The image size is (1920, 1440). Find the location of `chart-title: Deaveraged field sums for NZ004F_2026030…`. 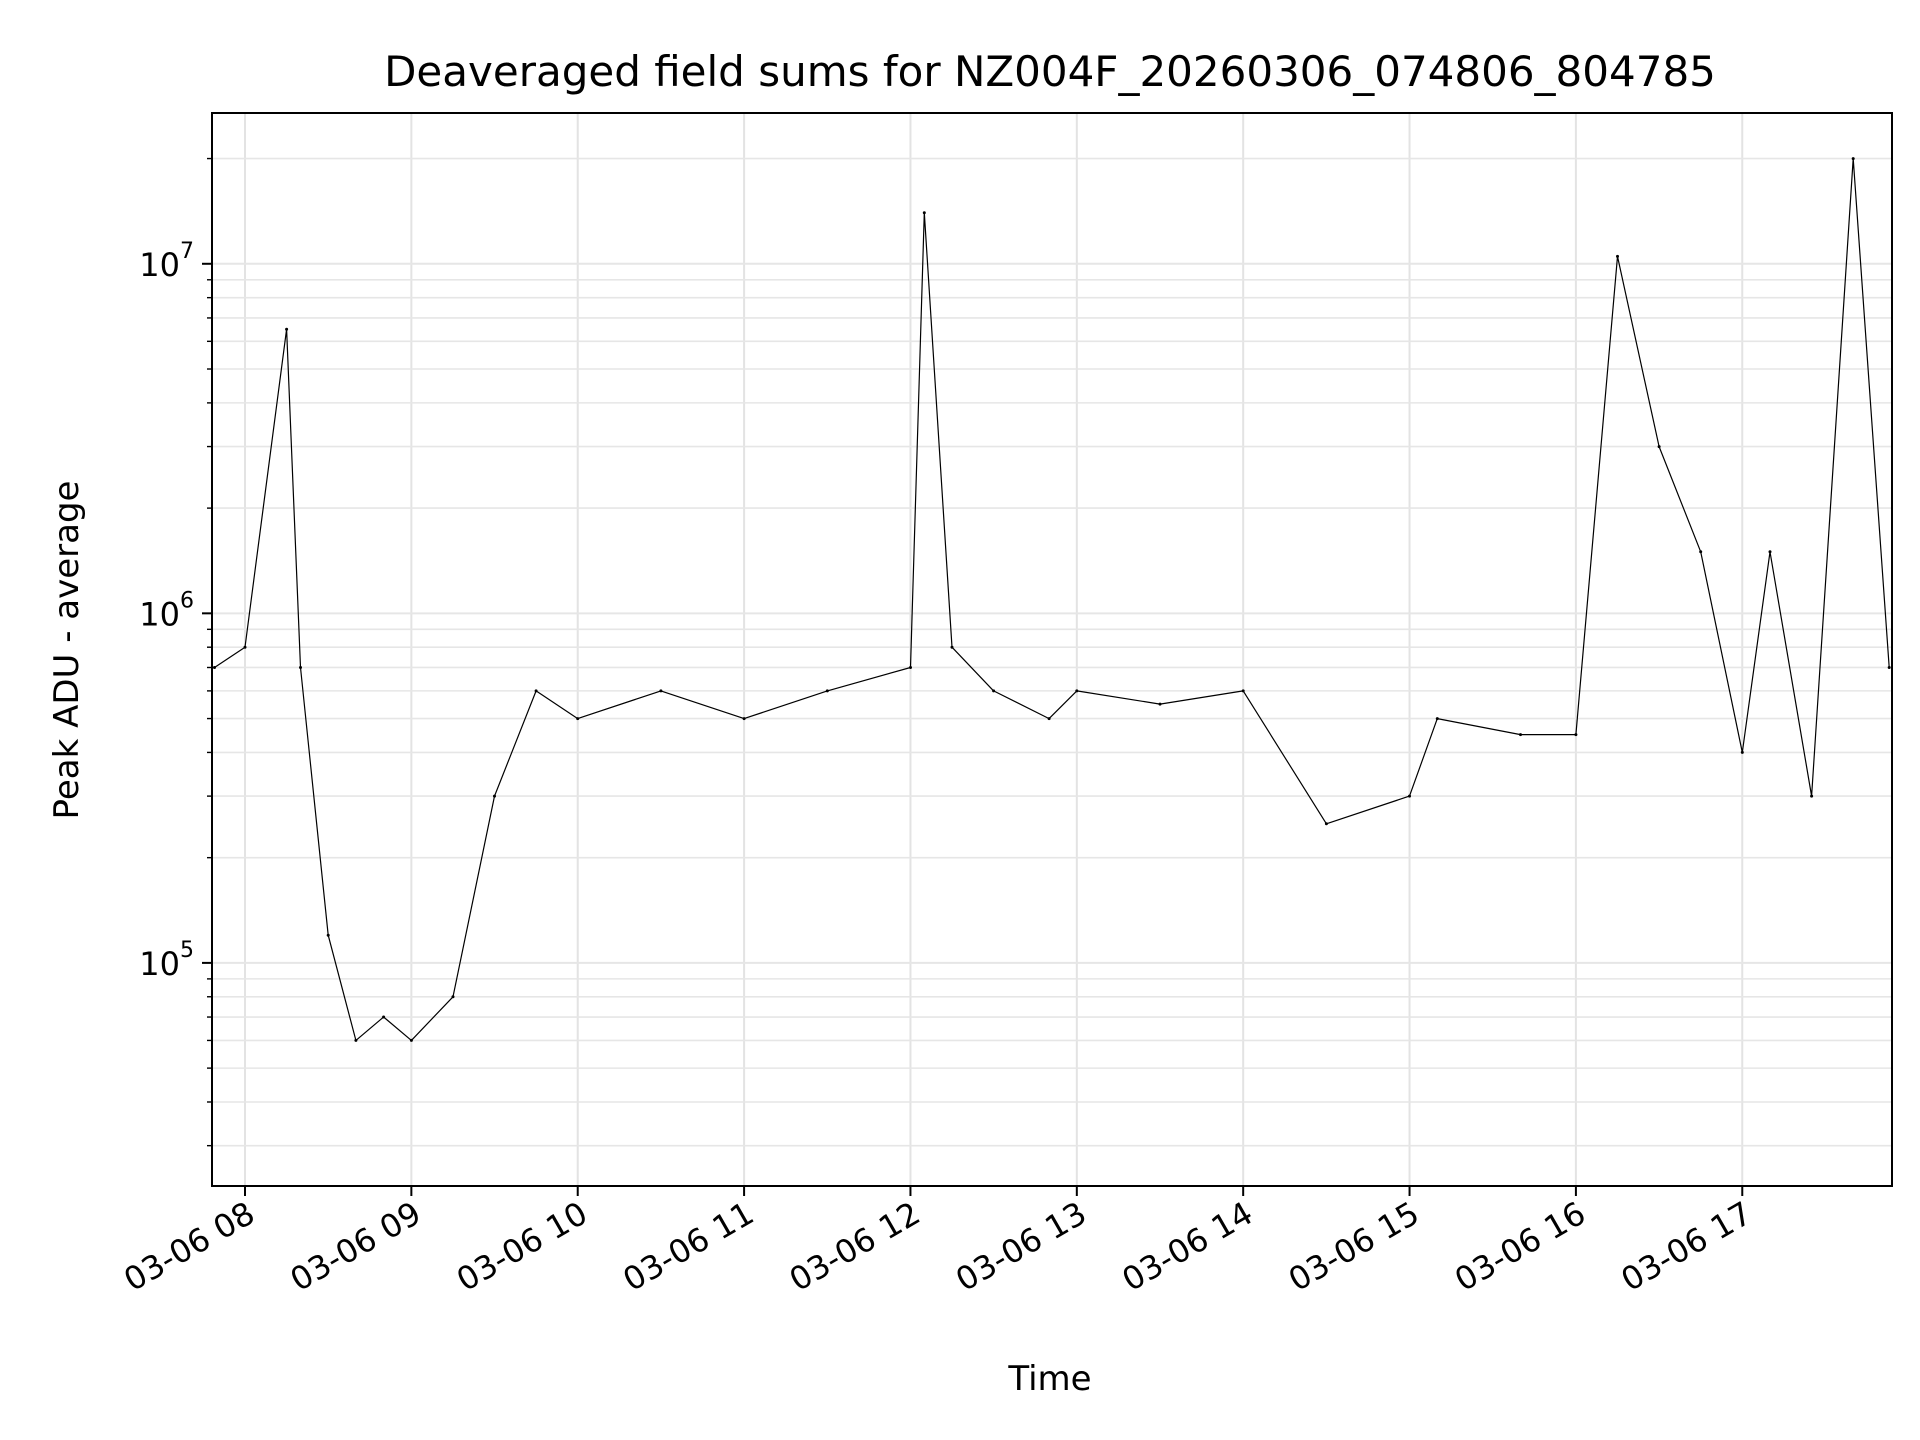

chart-title: Deaveraged field sums for NZ004F_2026030… is located at coordinates (1050, 71).